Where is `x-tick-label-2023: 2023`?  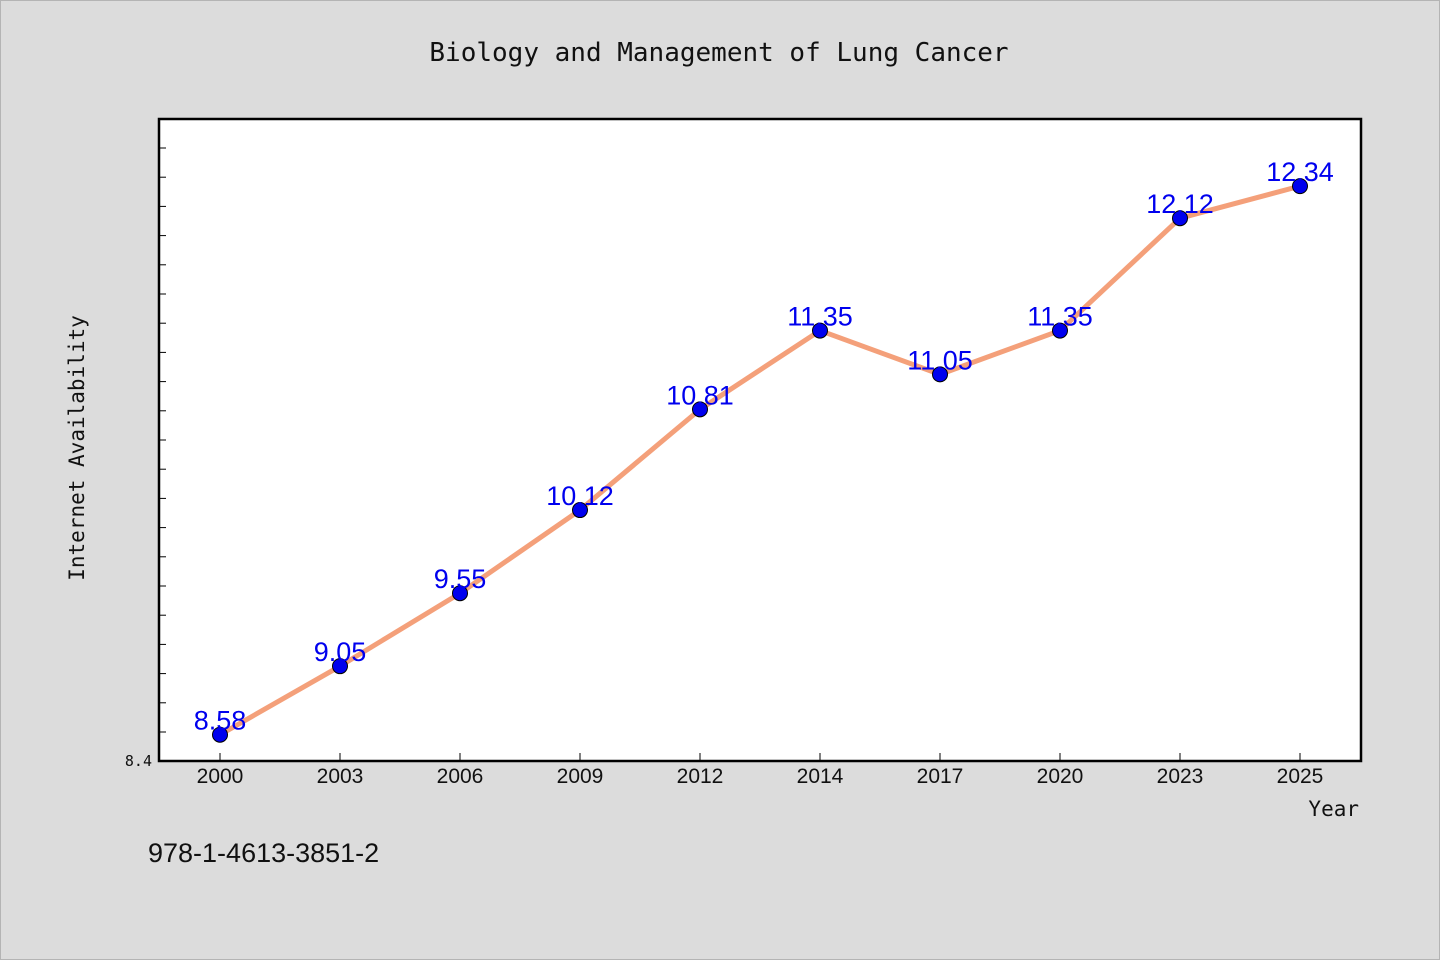 x-tick-label-2023: 2023 is located at coordinates (1180, 776).